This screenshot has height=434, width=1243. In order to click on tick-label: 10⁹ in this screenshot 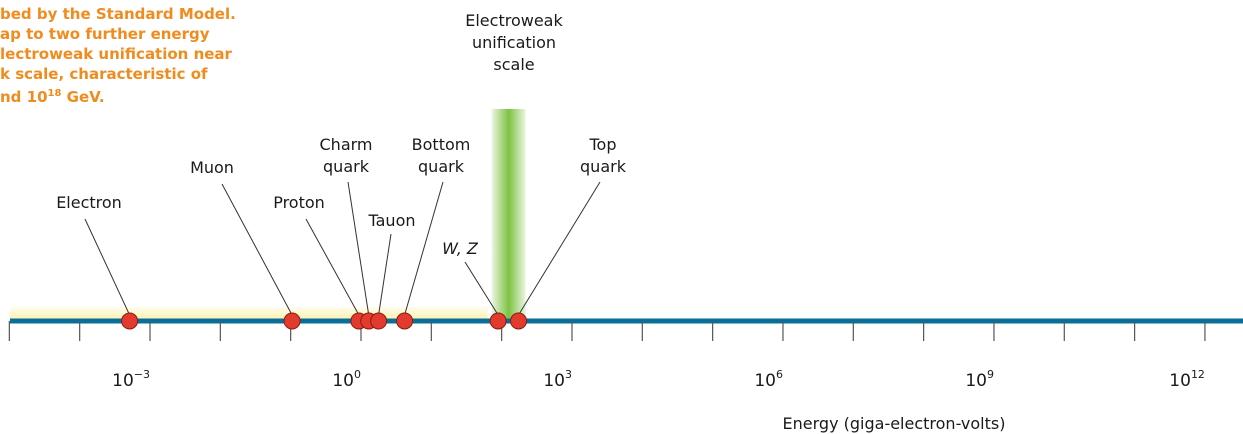, I will do `click(979, 379)`.